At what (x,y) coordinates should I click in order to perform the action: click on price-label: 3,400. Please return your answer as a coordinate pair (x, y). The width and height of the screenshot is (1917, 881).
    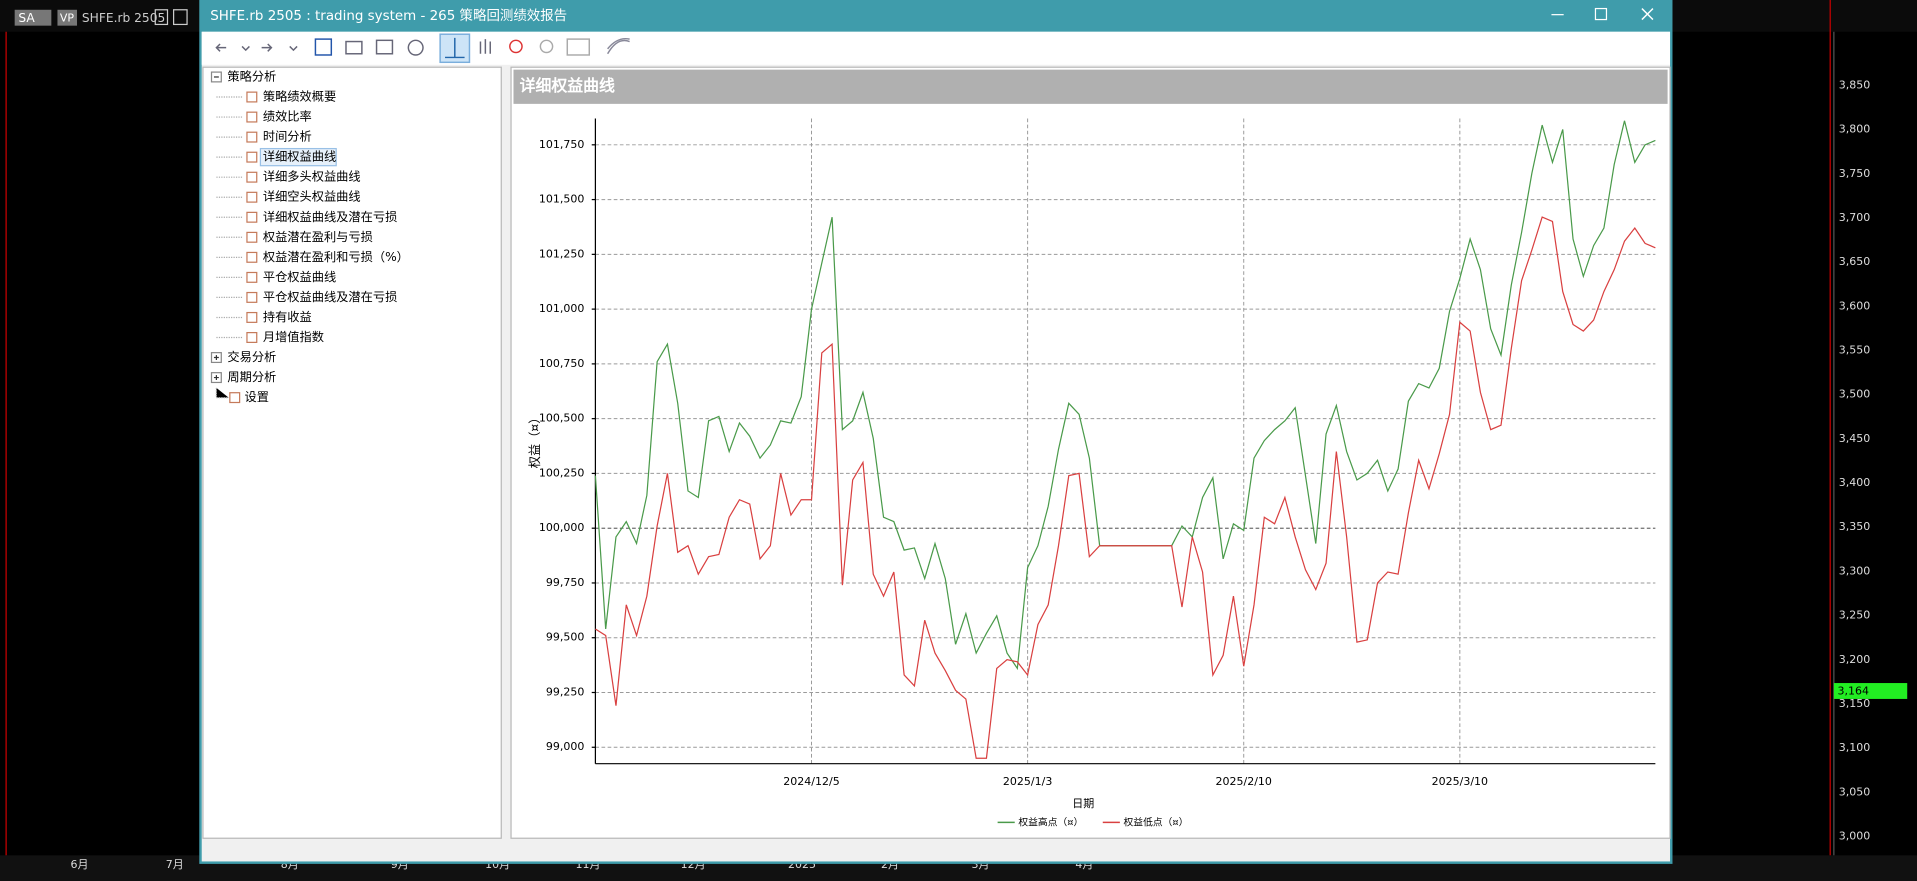
    Looking at the image, I should click on (1855, 482).